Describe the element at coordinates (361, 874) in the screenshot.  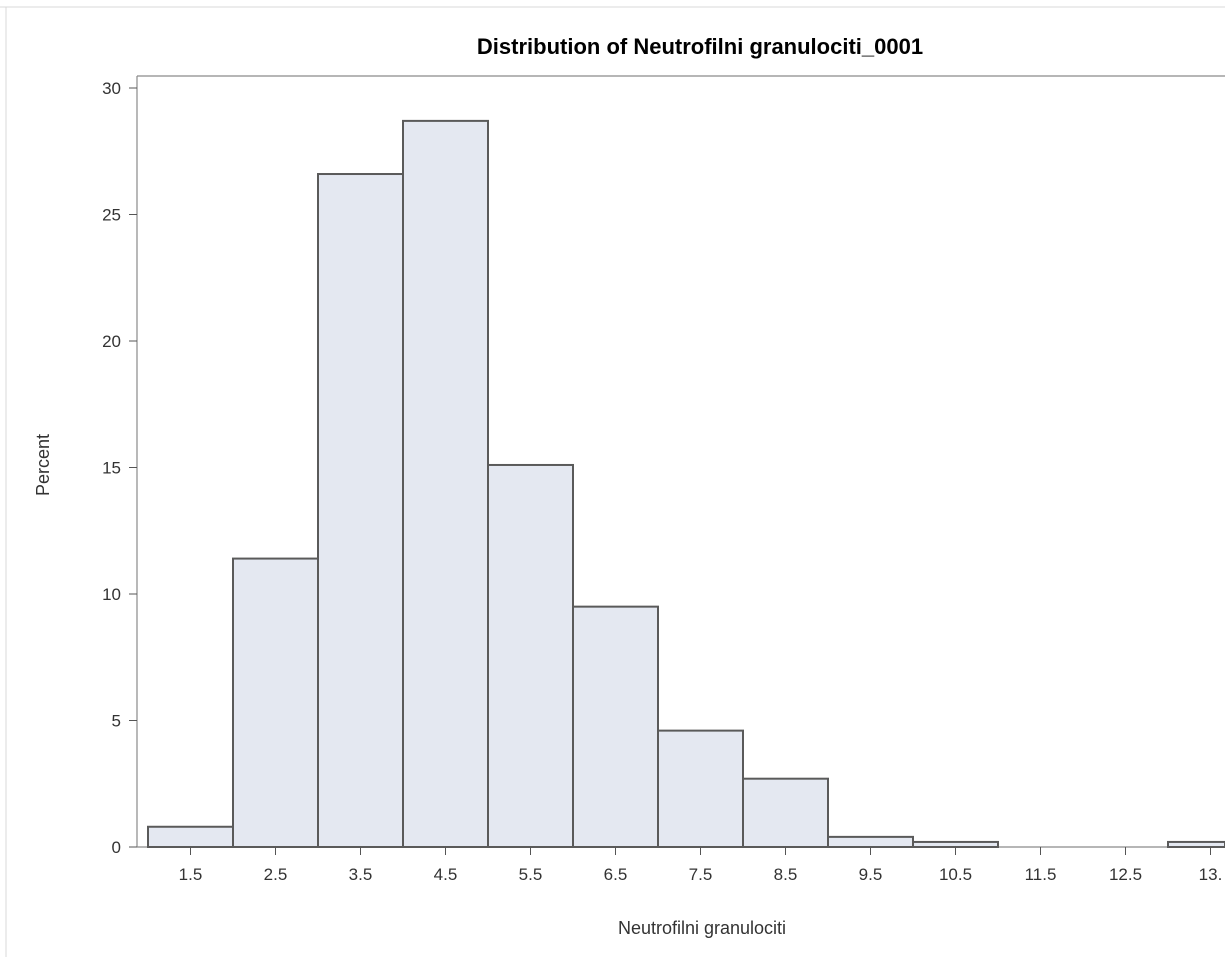
I see `x-tick-label-2: 3.5` at that location.